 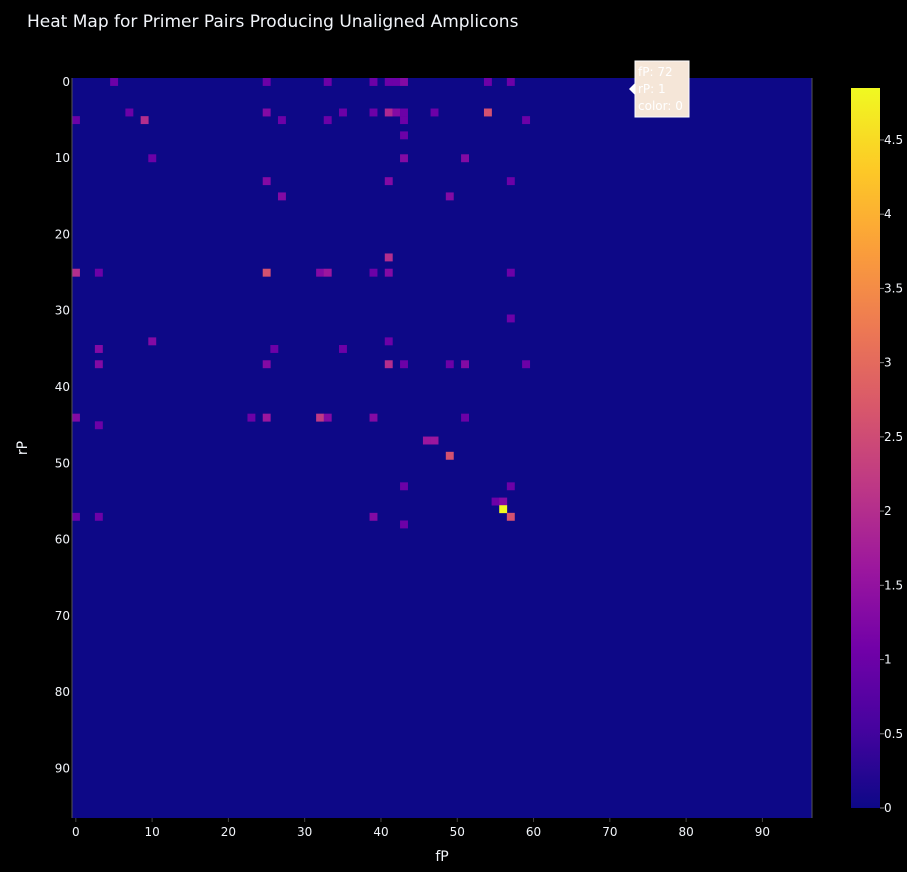 I want to click on colorbar-tick-label: 0.5, so click(x=893, y=734).